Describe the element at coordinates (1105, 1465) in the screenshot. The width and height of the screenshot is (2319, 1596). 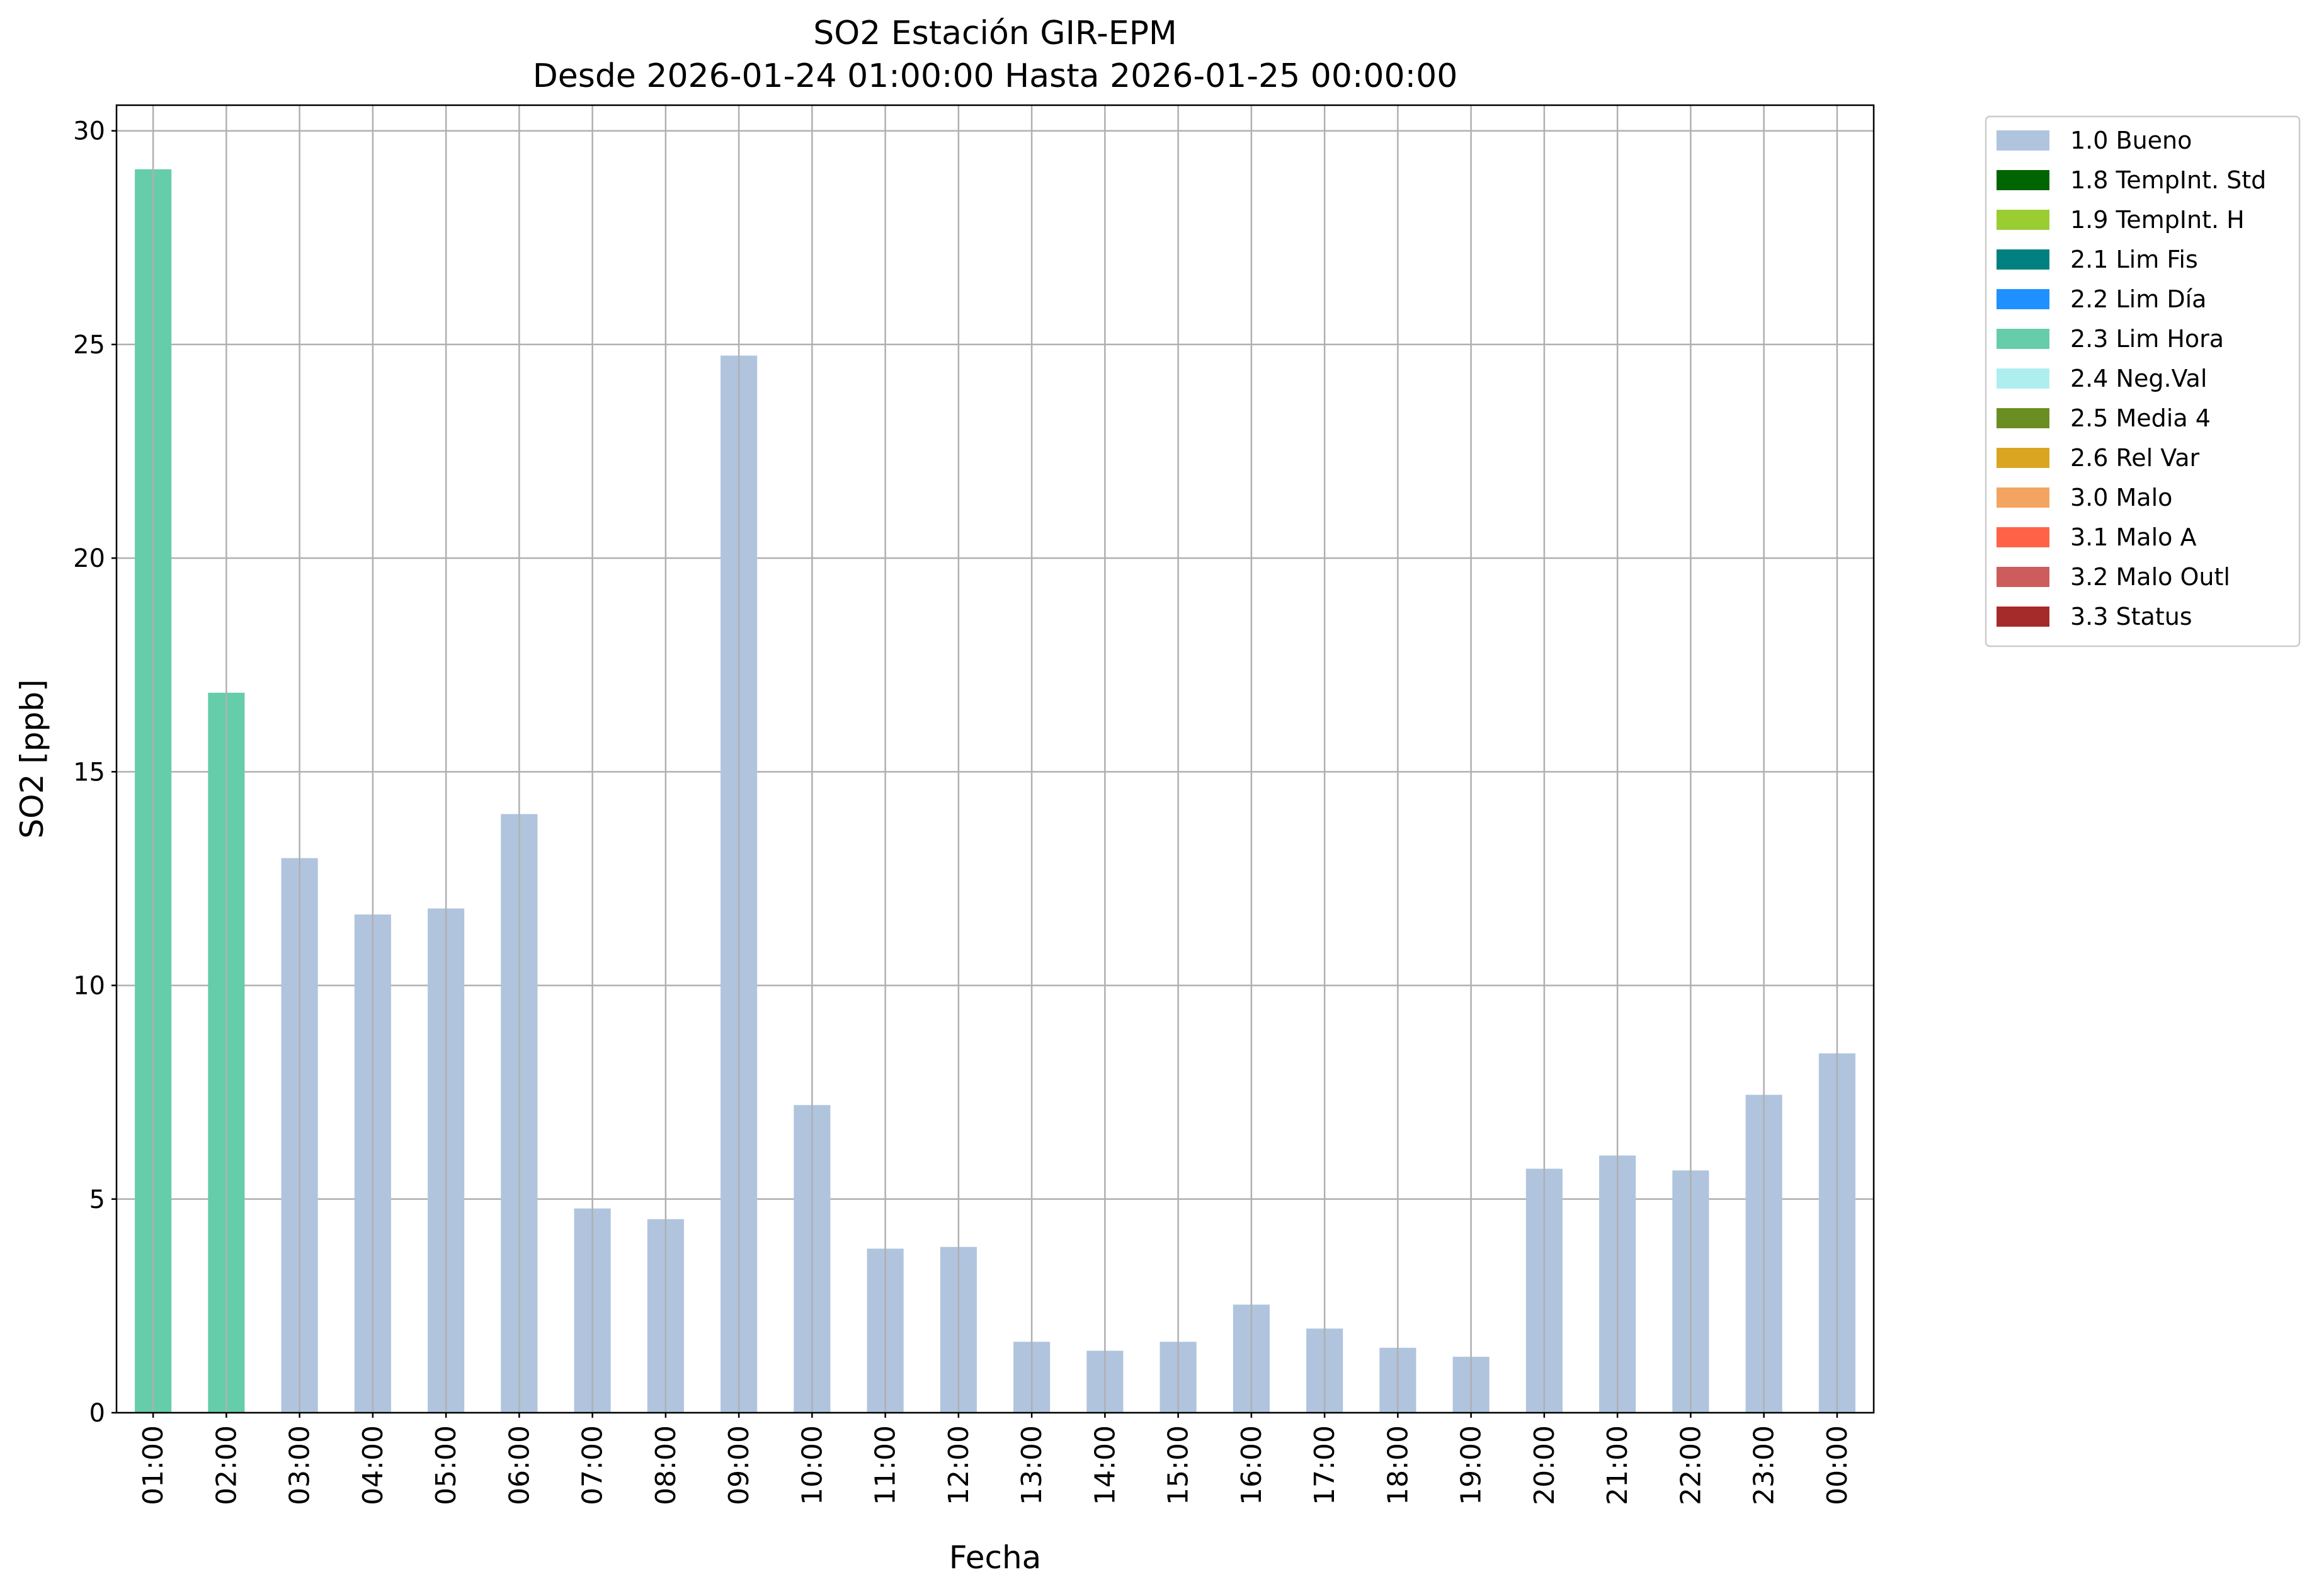
I see `x-tick-label: 14:00` at that location.